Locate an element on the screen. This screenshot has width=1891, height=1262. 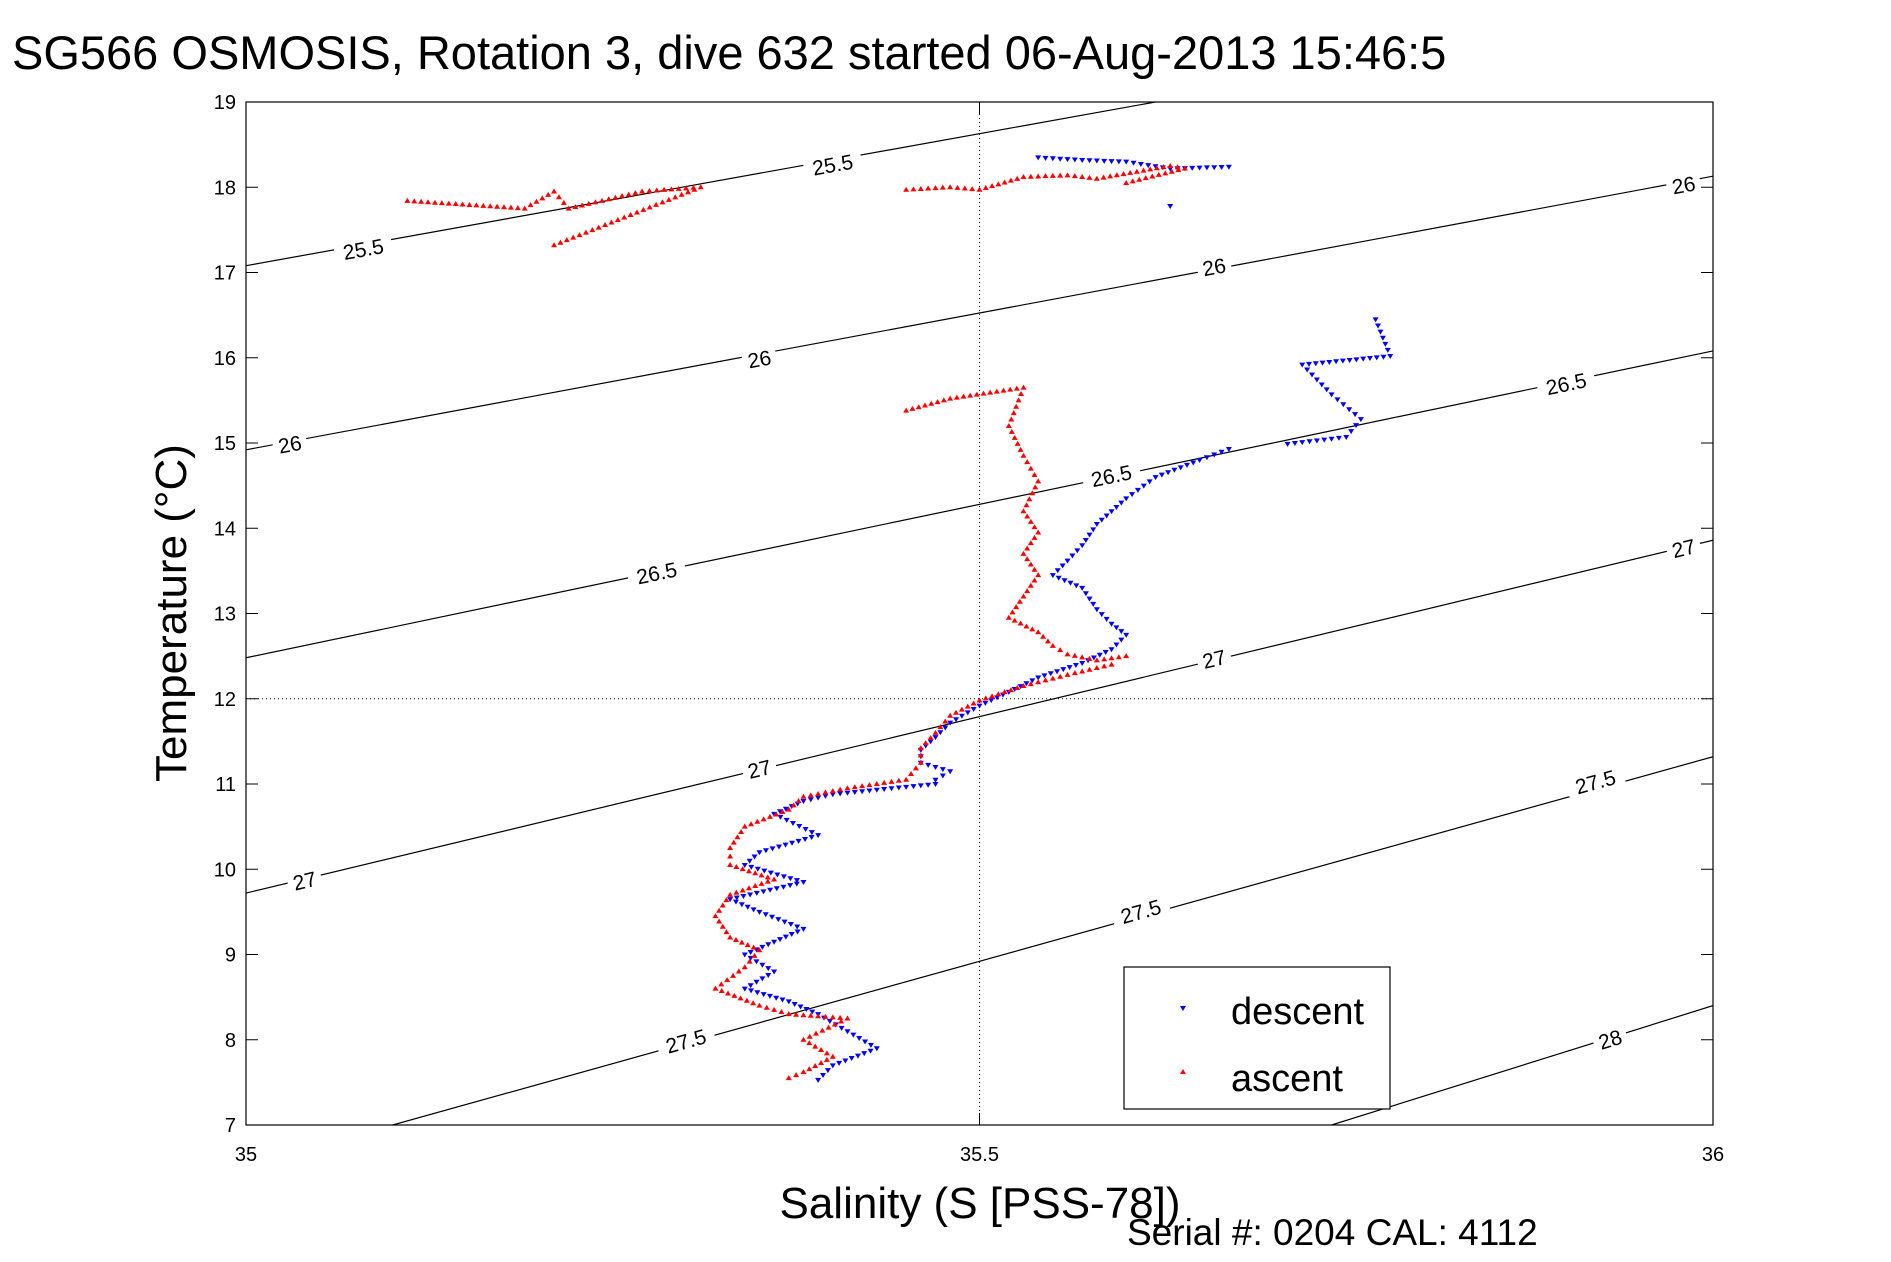
legend-ascent-marker is located at coordinates (1183, 1071).